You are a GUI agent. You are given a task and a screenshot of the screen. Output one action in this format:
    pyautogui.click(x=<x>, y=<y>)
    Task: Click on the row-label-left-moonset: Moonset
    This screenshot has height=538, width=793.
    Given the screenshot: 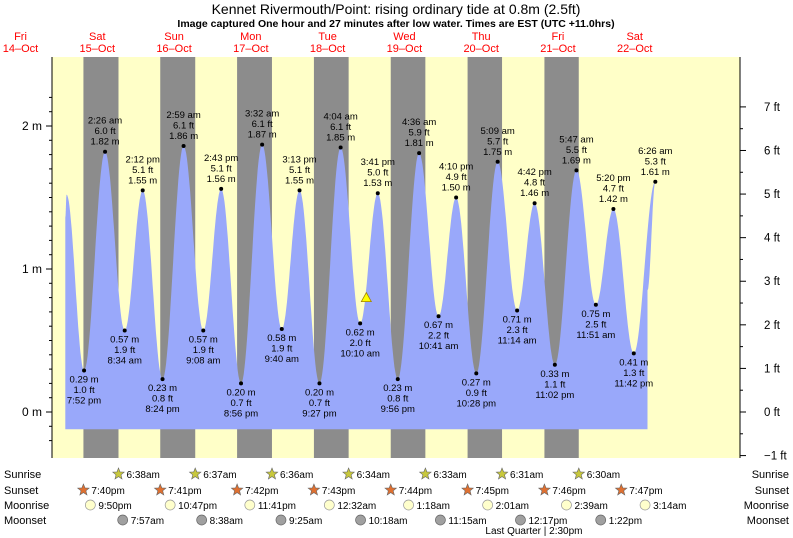 What is the action you would take?
    pyautogui.click(x=25, y=521)
    